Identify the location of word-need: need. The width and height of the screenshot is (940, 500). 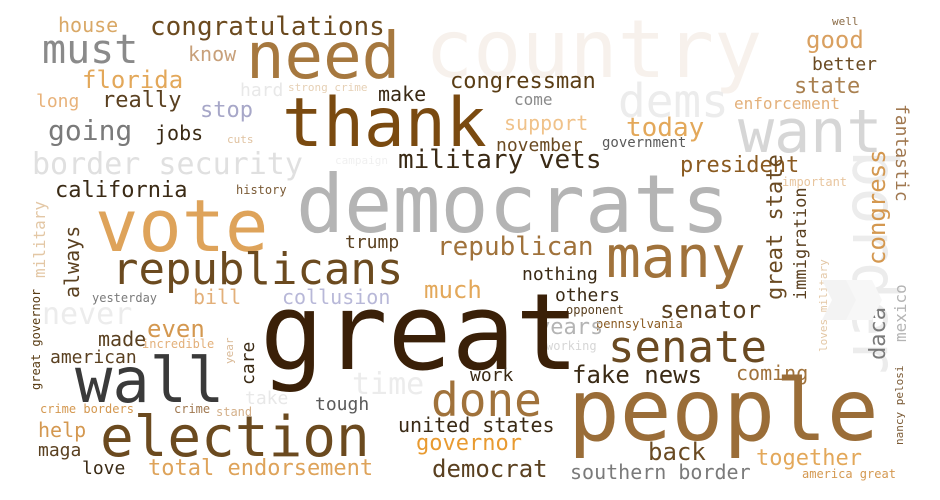
(323, 57).